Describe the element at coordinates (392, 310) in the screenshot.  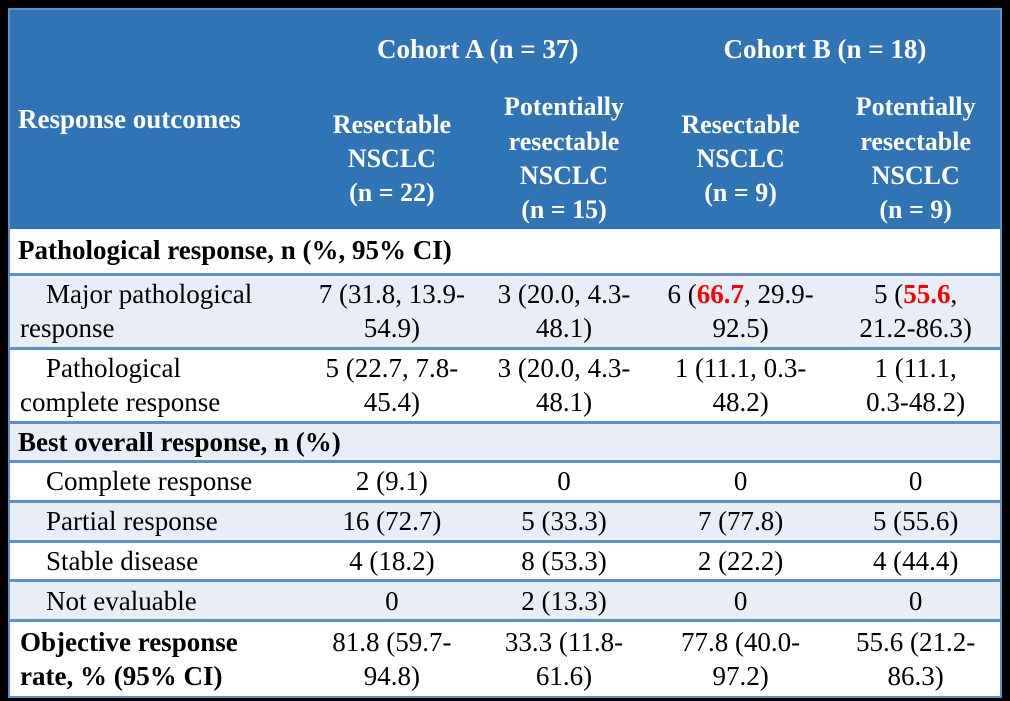
I see `cell-mpr-resectable-a: 7 (31.8, 13.9- 54.9)` at that location.